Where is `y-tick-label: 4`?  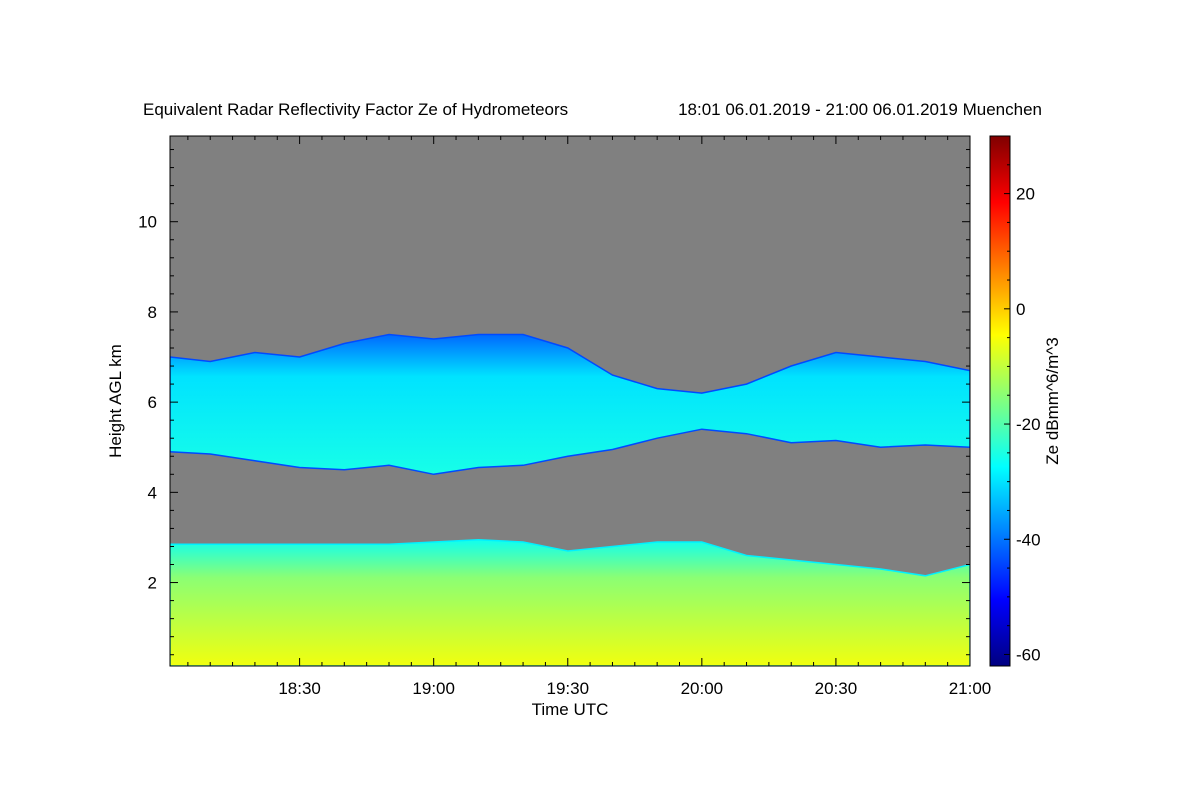
y-tick-label: 4 is located at coordinates (152, 492).